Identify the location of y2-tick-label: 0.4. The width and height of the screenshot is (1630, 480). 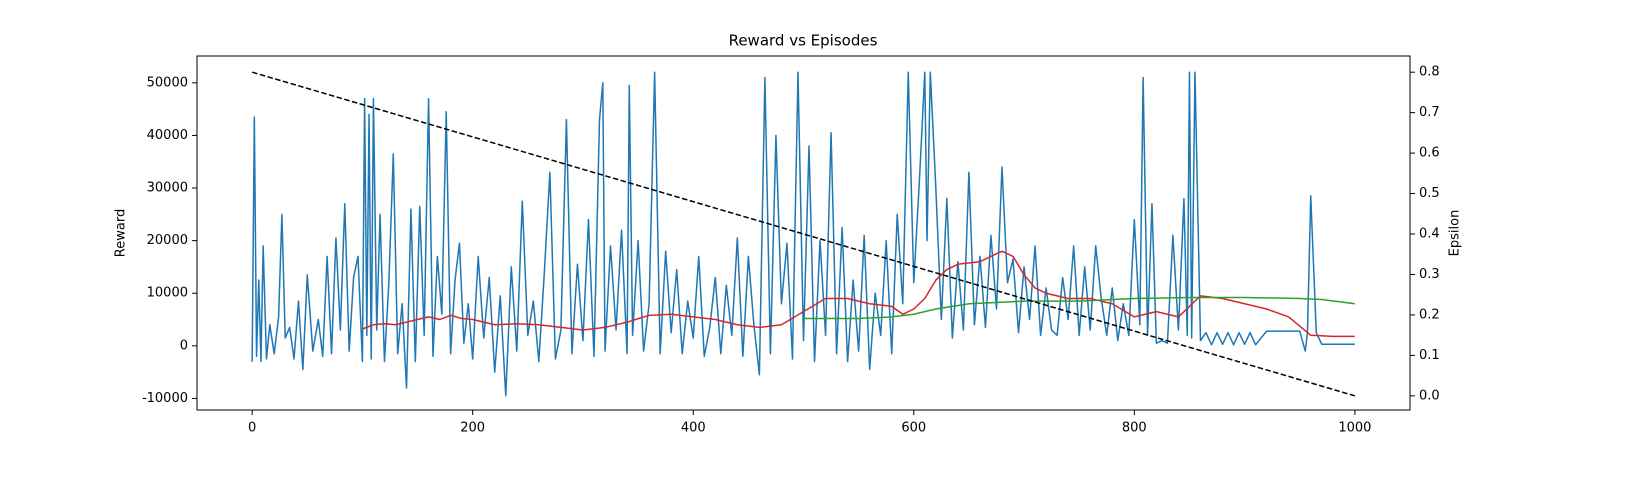
(1429, 234).